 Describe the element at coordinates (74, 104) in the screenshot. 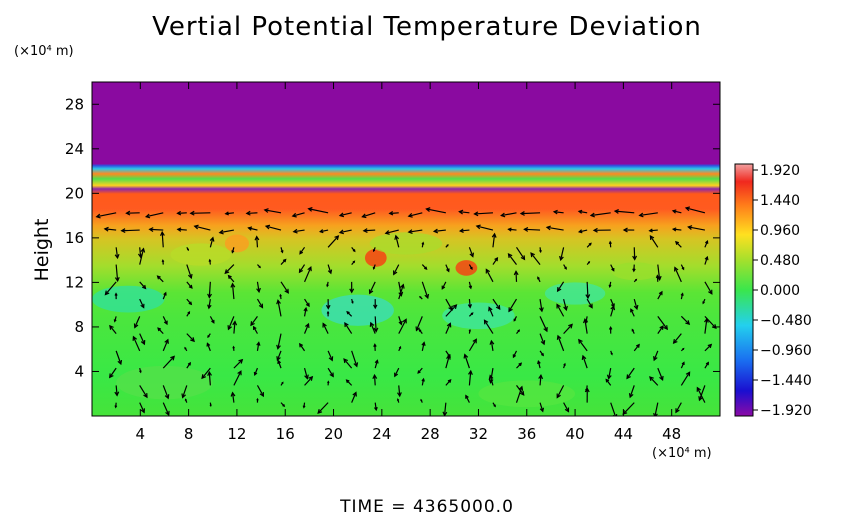

I see `y-tick-label: 28` at that location.